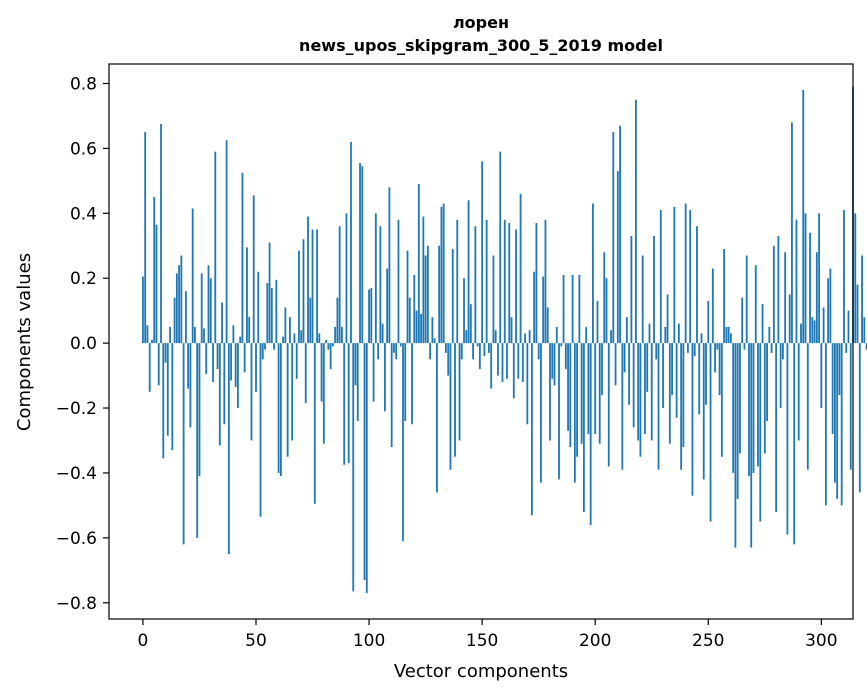 This screenshot has width=867, height=696. What do you see at coordinates (82, 344) in the screenshot?
I see `y-axis-ticks: −0.8 −0.6 −0.4 −0.2 0.0 0.2 0.4 0.6 0.8` at bounding box center [82, 344].